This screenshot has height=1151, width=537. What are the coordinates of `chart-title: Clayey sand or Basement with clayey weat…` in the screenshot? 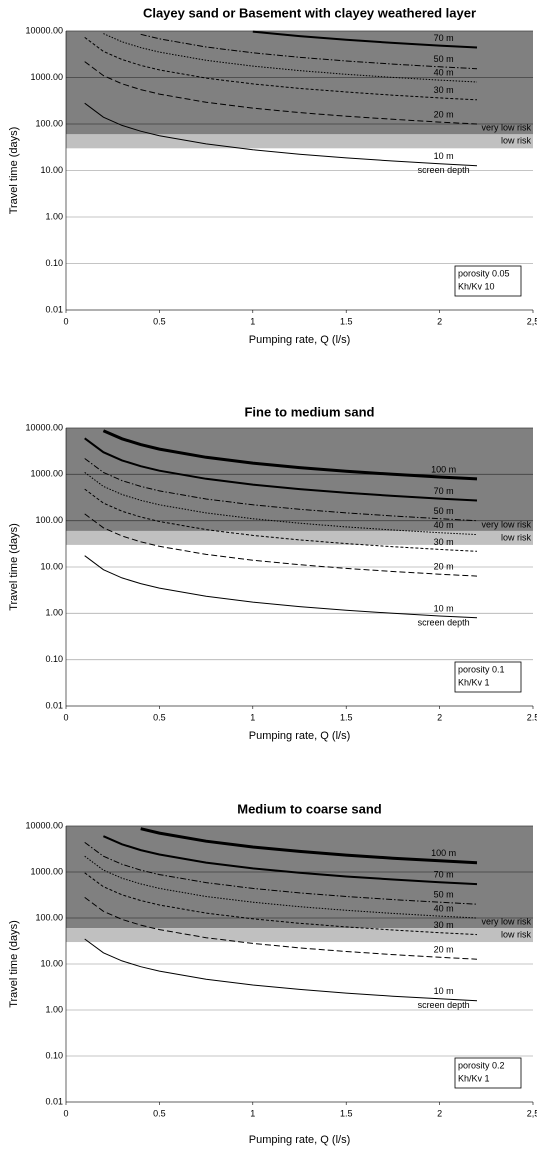 It's located at (309, 12).